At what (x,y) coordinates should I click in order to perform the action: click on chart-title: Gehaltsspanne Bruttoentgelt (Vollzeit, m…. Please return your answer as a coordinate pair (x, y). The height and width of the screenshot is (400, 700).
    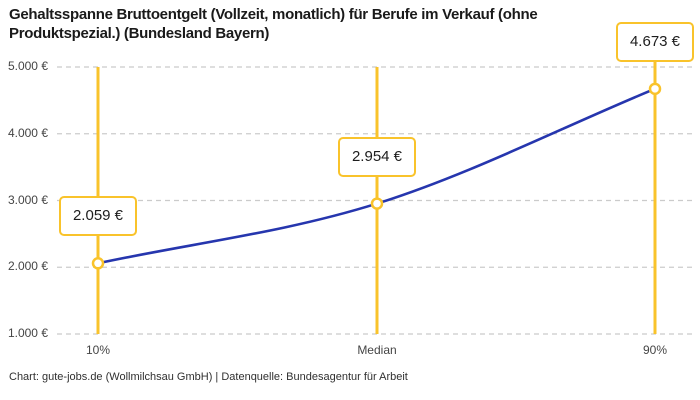
    Looking at the image, I should click on (273, 24).